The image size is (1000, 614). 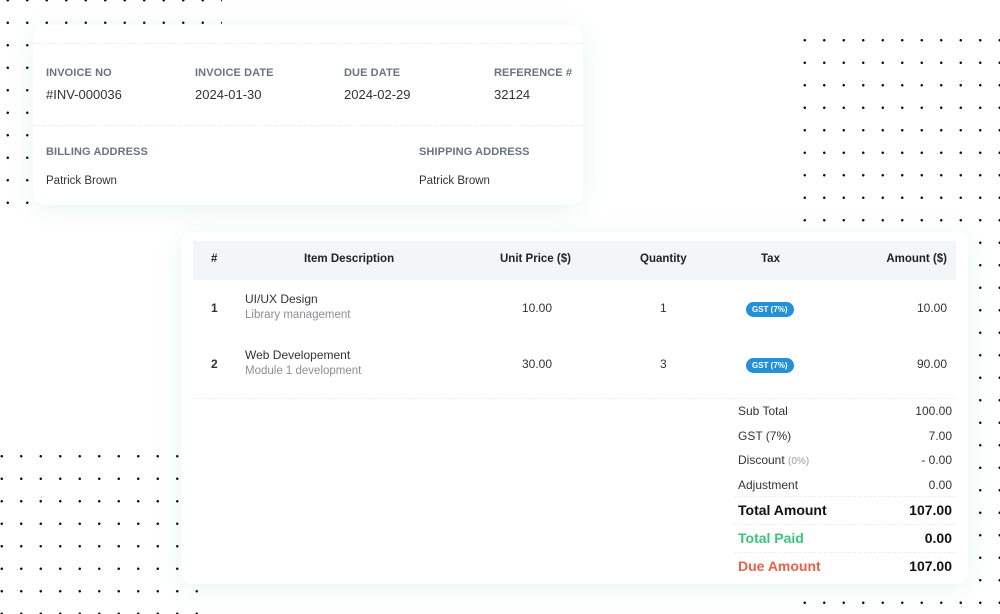 What do you see at coordinates (107, 529) in the screenshot?
I see `dot-pattern-bottom-left` at bounding box center [107, 529].